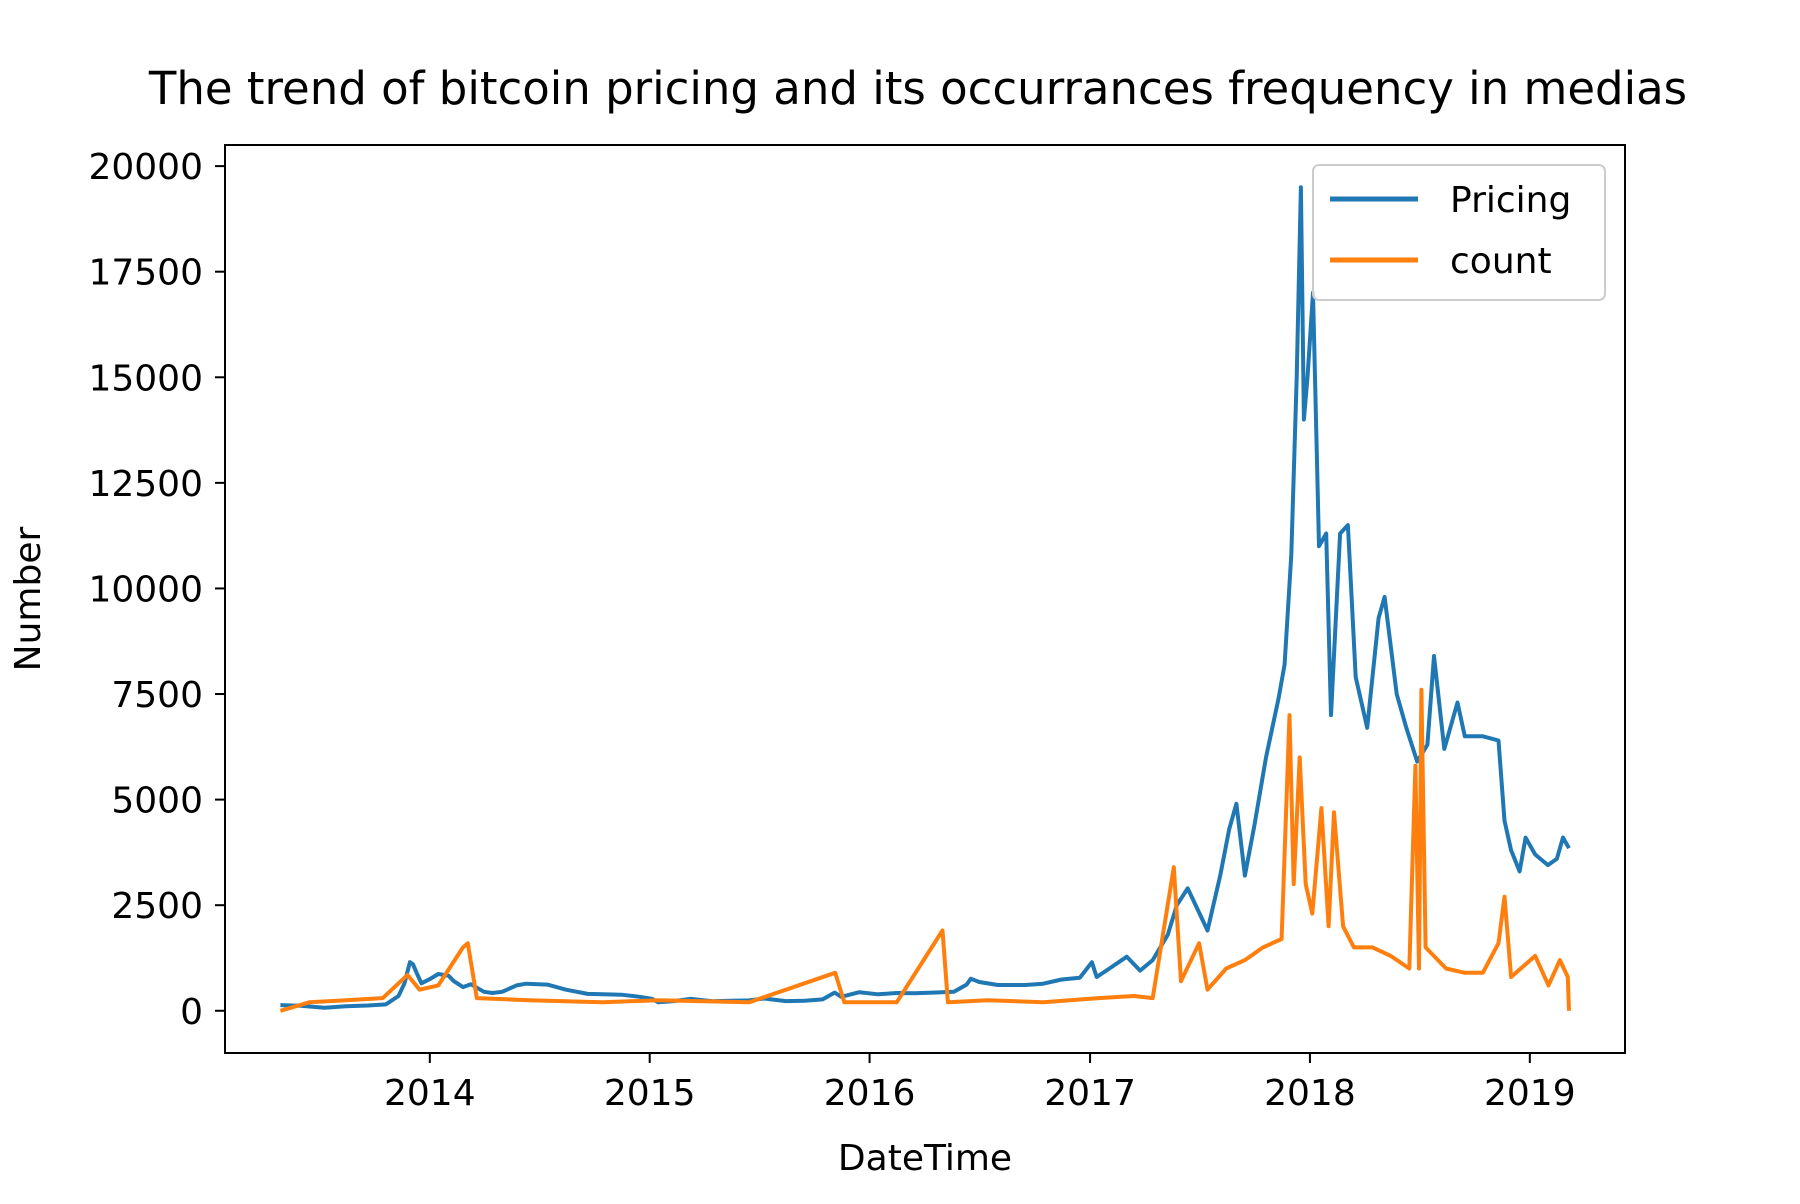 Image resolution: width=1800 pixels, height=1204 pixels. What do you see at coordinates (145, 589) in the screenshot?
I see `y-tick-label-10000: 10000` at bounding box center [145, 589].